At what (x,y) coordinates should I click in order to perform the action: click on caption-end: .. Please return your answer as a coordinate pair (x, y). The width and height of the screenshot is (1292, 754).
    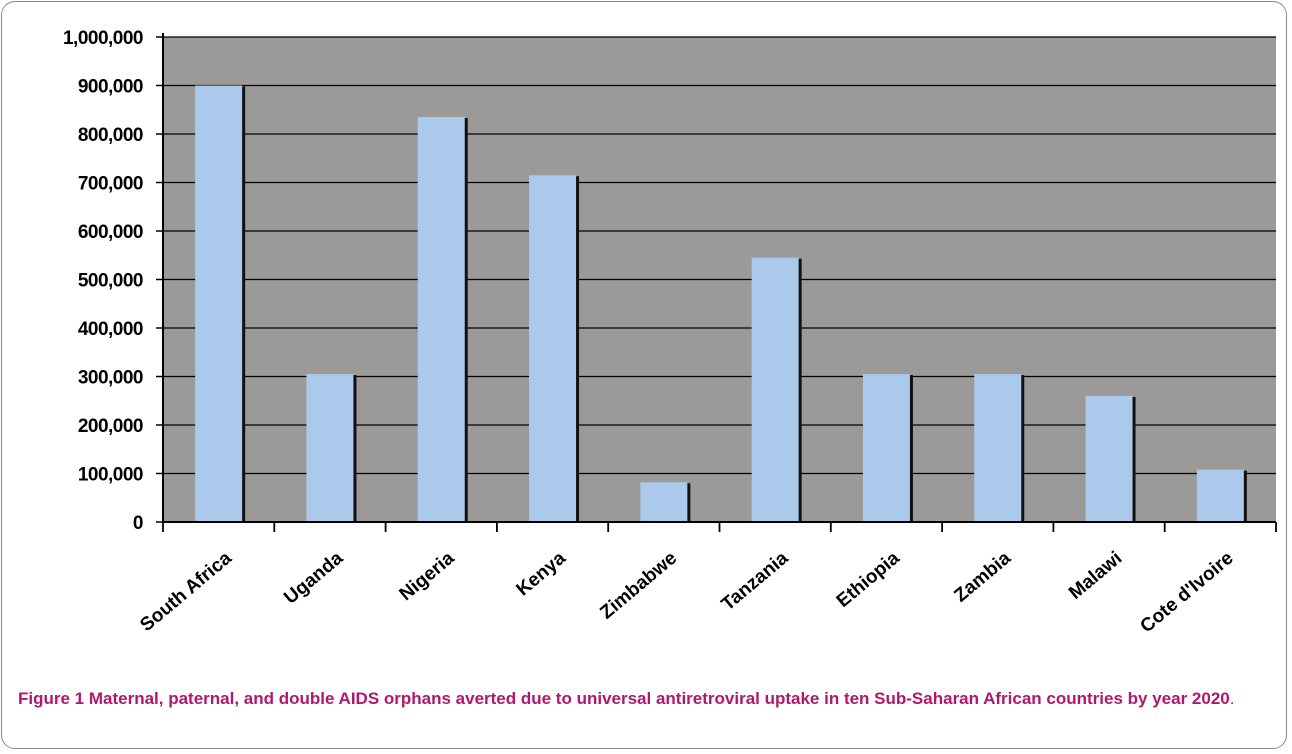
    Looking at the image, I should click on (1232, 698).